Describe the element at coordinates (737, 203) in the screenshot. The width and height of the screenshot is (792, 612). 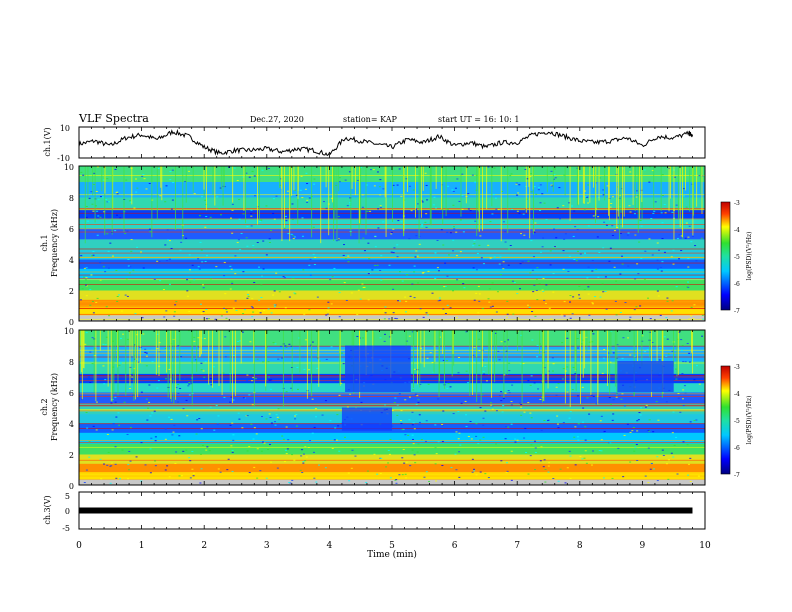
I see `ch1-colorbar-tick-minus3: -3` at that location.